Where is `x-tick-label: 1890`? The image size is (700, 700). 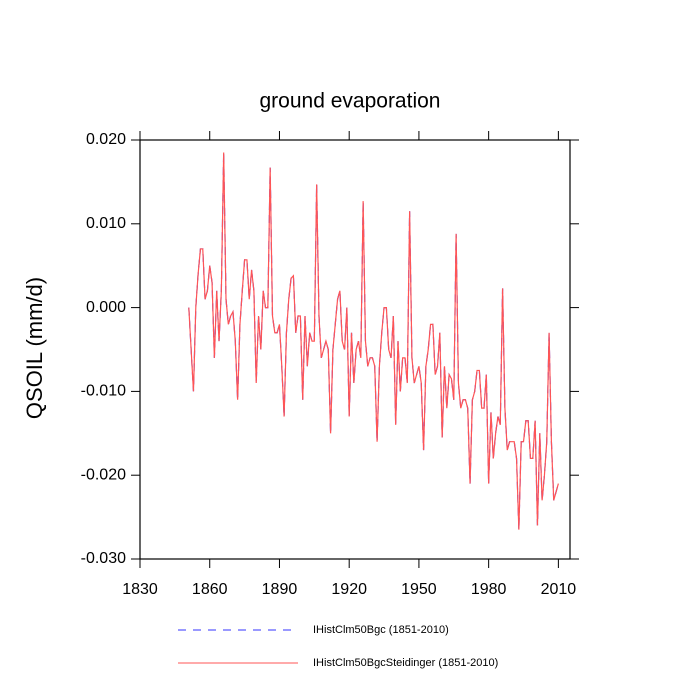 x-tick-label: 1890 is located at coordinates (280, 589).